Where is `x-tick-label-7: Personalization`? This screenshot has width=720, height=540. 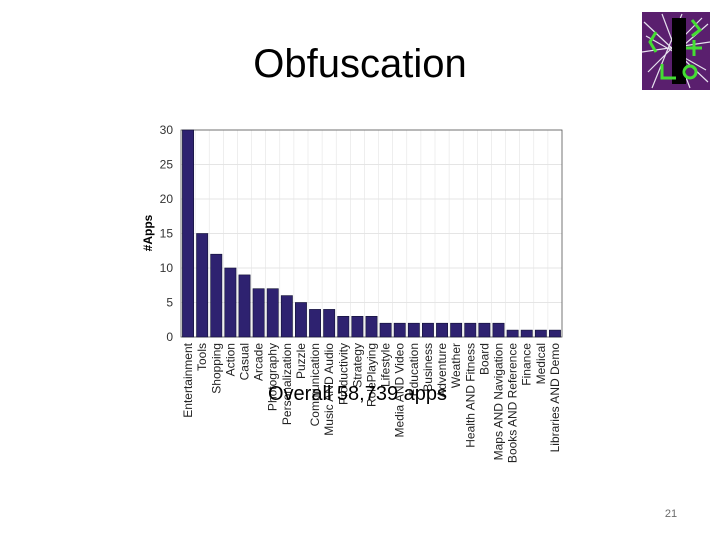 x-tick-label-7: Personalization is located at coordinates (287, 384).